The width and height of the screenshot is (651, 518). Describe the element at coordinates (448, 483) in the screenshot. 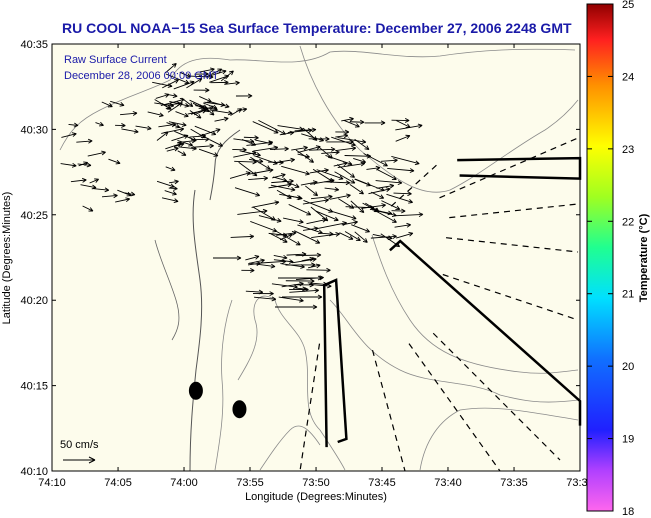

I see `x-tick-label: 73:40` at that location.